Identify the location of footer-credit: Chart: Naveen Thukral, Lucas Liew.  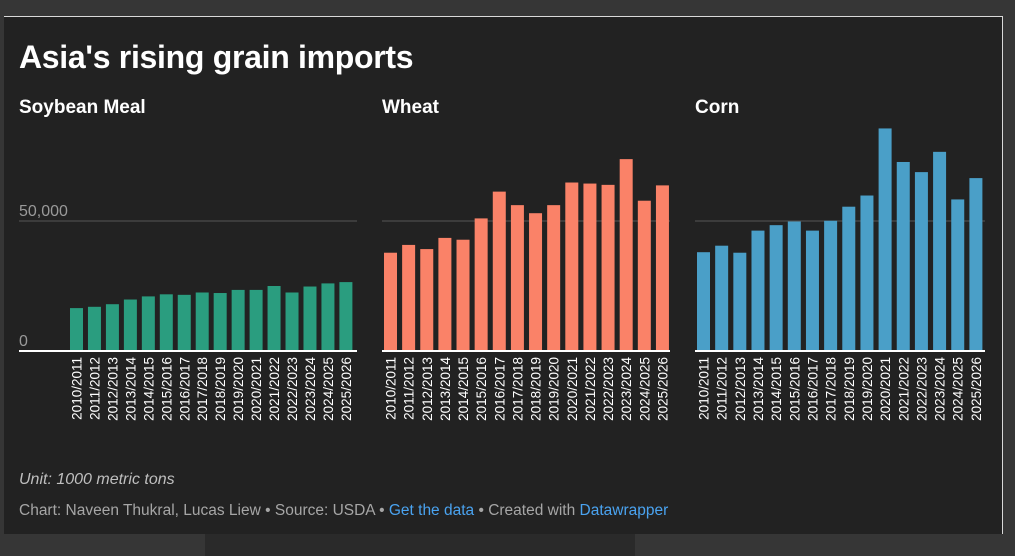
(140, 510).